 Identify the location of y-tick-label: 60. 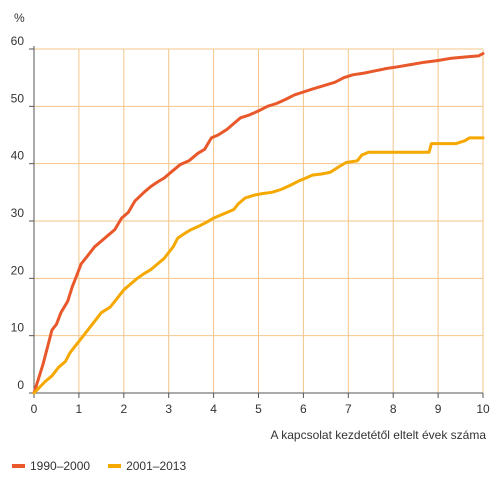
(18, 41).